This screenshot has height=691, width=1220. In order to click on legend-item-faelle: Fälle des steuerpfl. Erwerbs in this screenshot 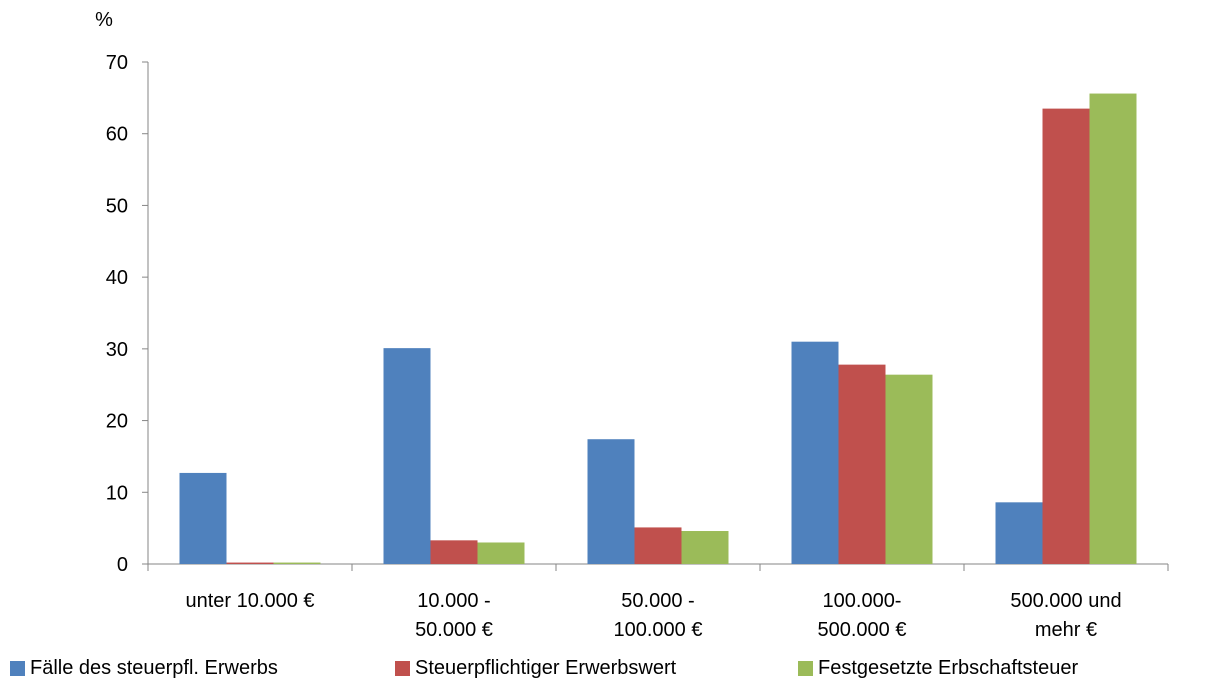, I will do `click(144, 668)`.